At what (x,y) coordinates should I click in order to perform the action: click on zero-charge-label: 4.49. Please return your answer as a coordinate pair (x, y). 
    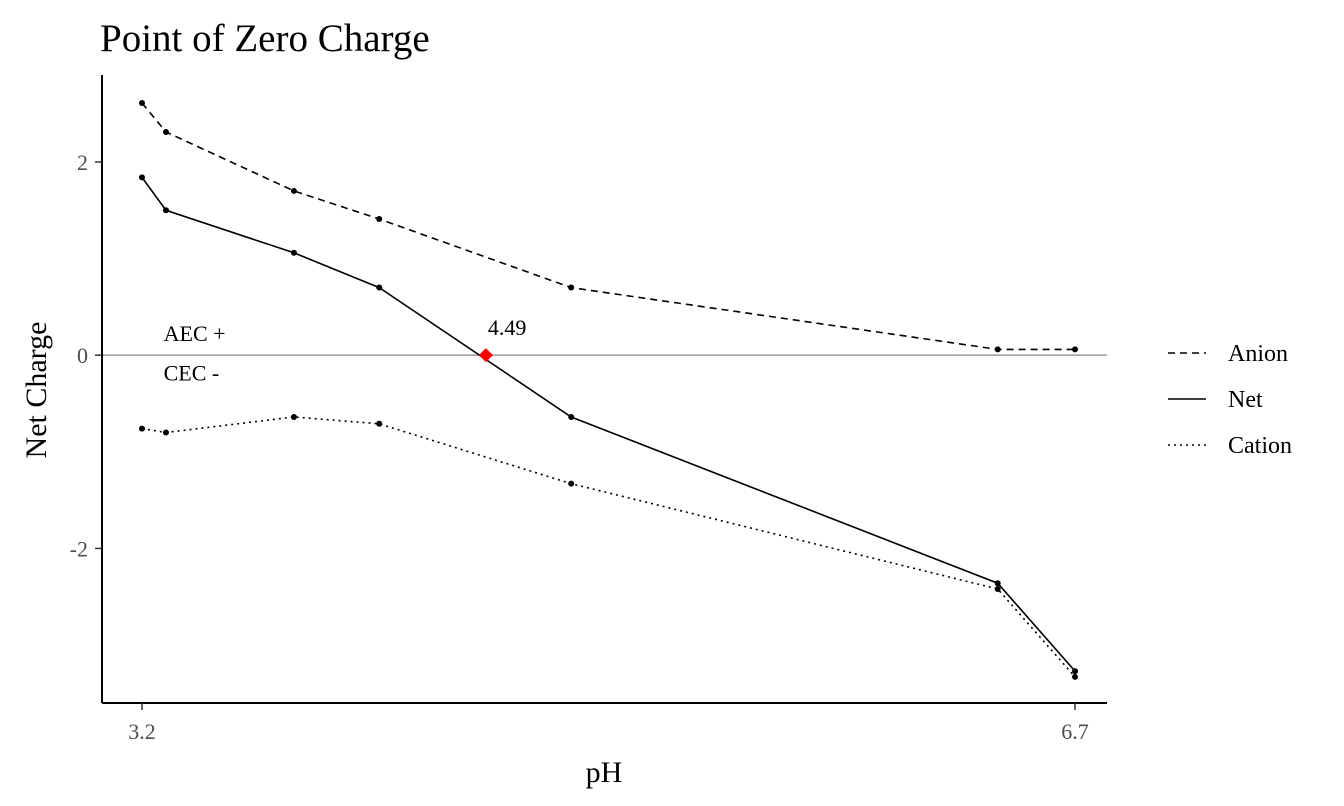
    Looking at the image, I should click on (507, 327).